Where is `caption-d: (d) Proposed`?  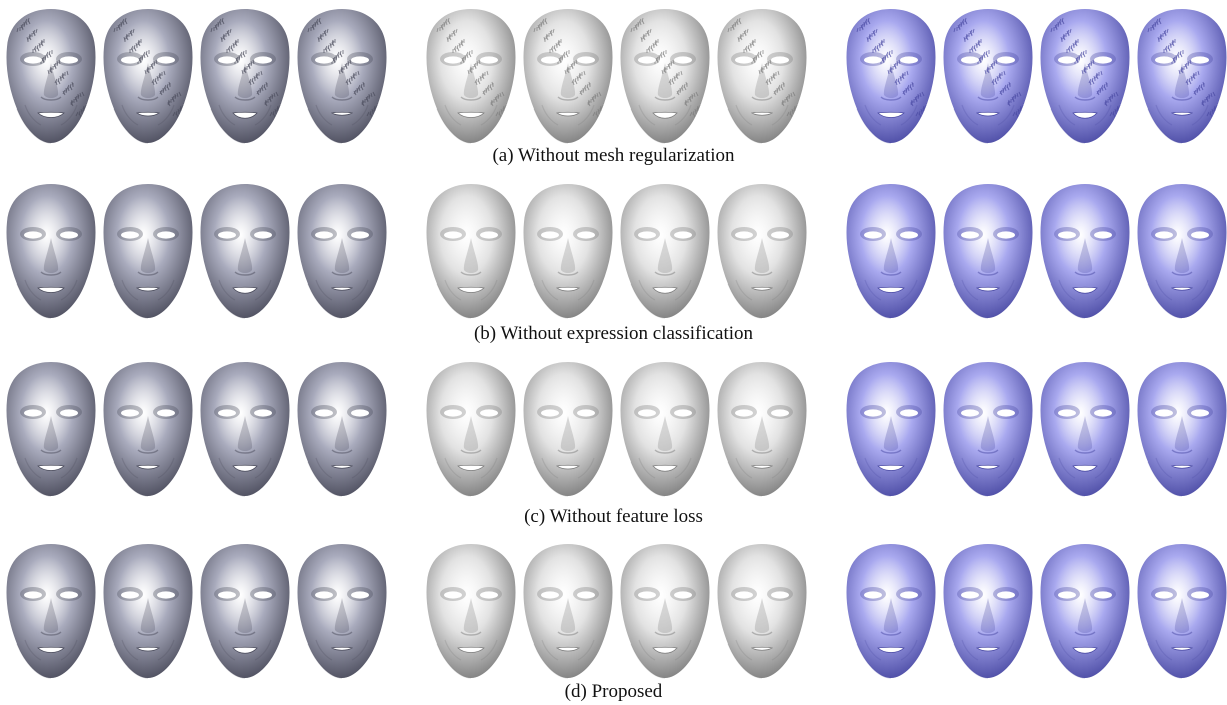 caption-d: (d) Proposed is located at coordinates (613, 691).